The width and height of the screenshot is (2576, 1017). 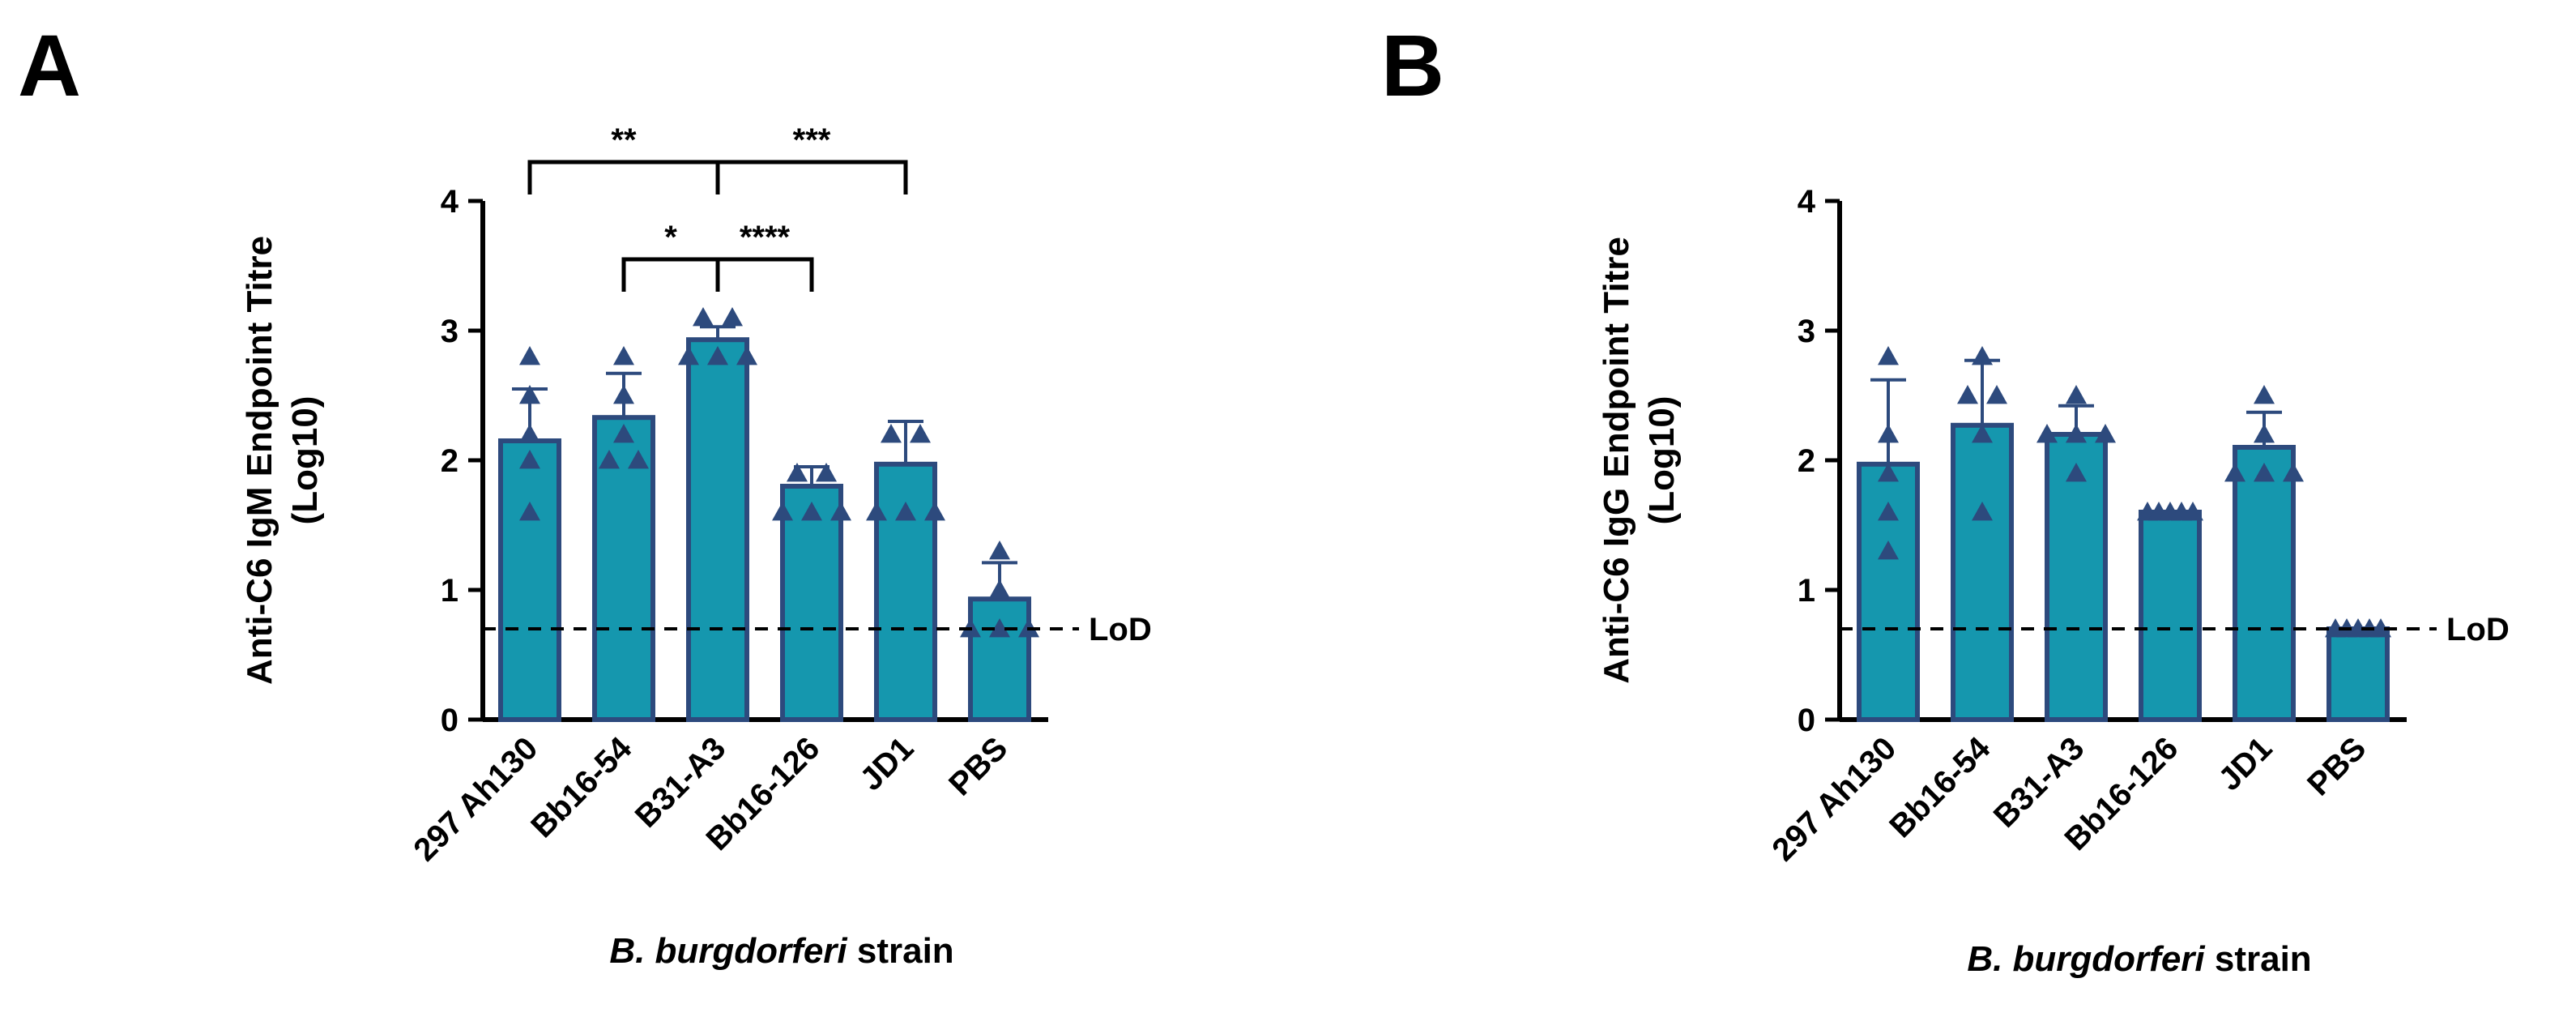 What do you see at coordinates (812, 140) in the screenshot?
I see `significance-label: ***` at bounding box center [812, 140].